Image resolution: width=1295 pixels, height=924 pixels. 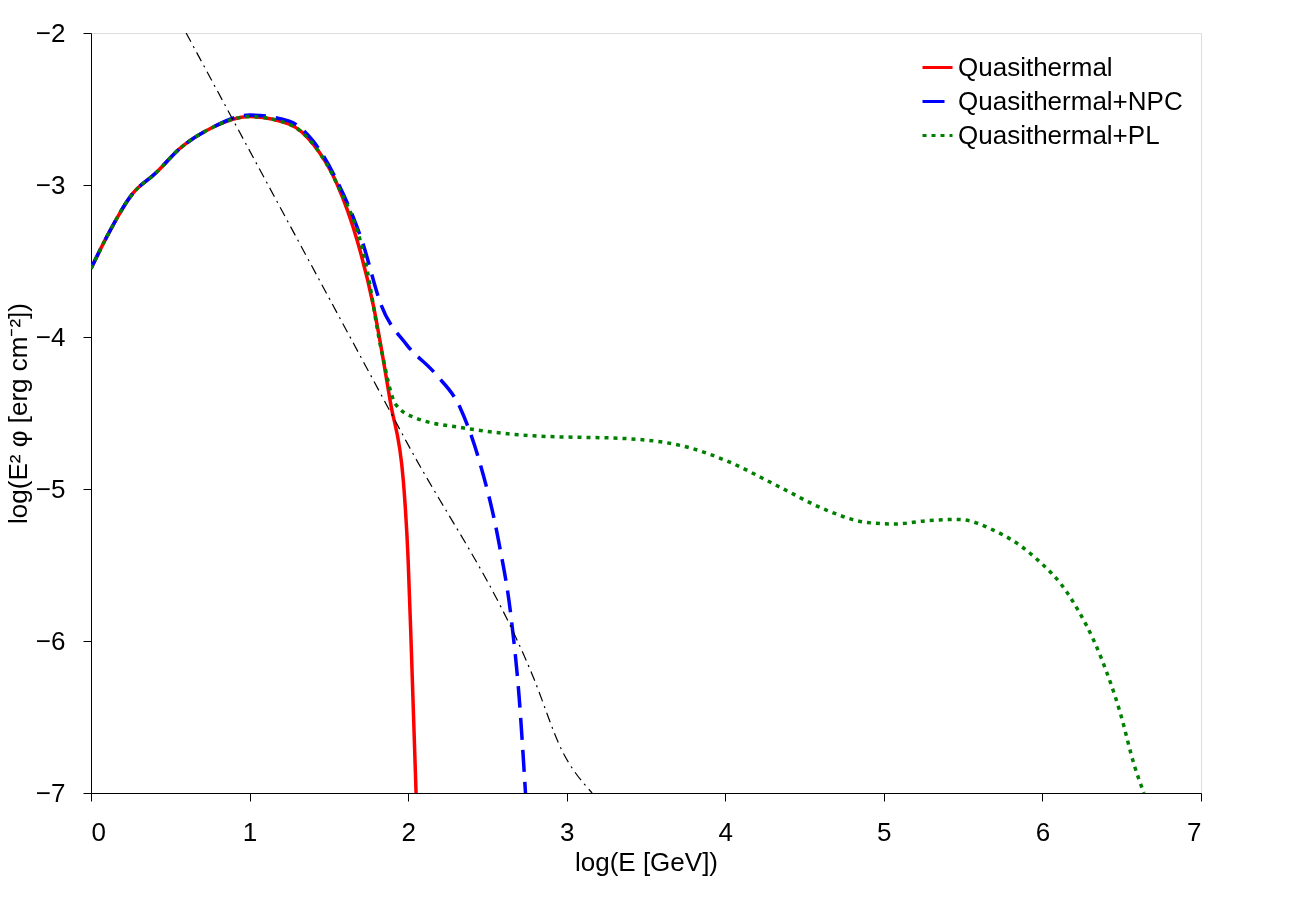 I want to click on legend-label: Quasithermal, so click(x=1035, y=66).